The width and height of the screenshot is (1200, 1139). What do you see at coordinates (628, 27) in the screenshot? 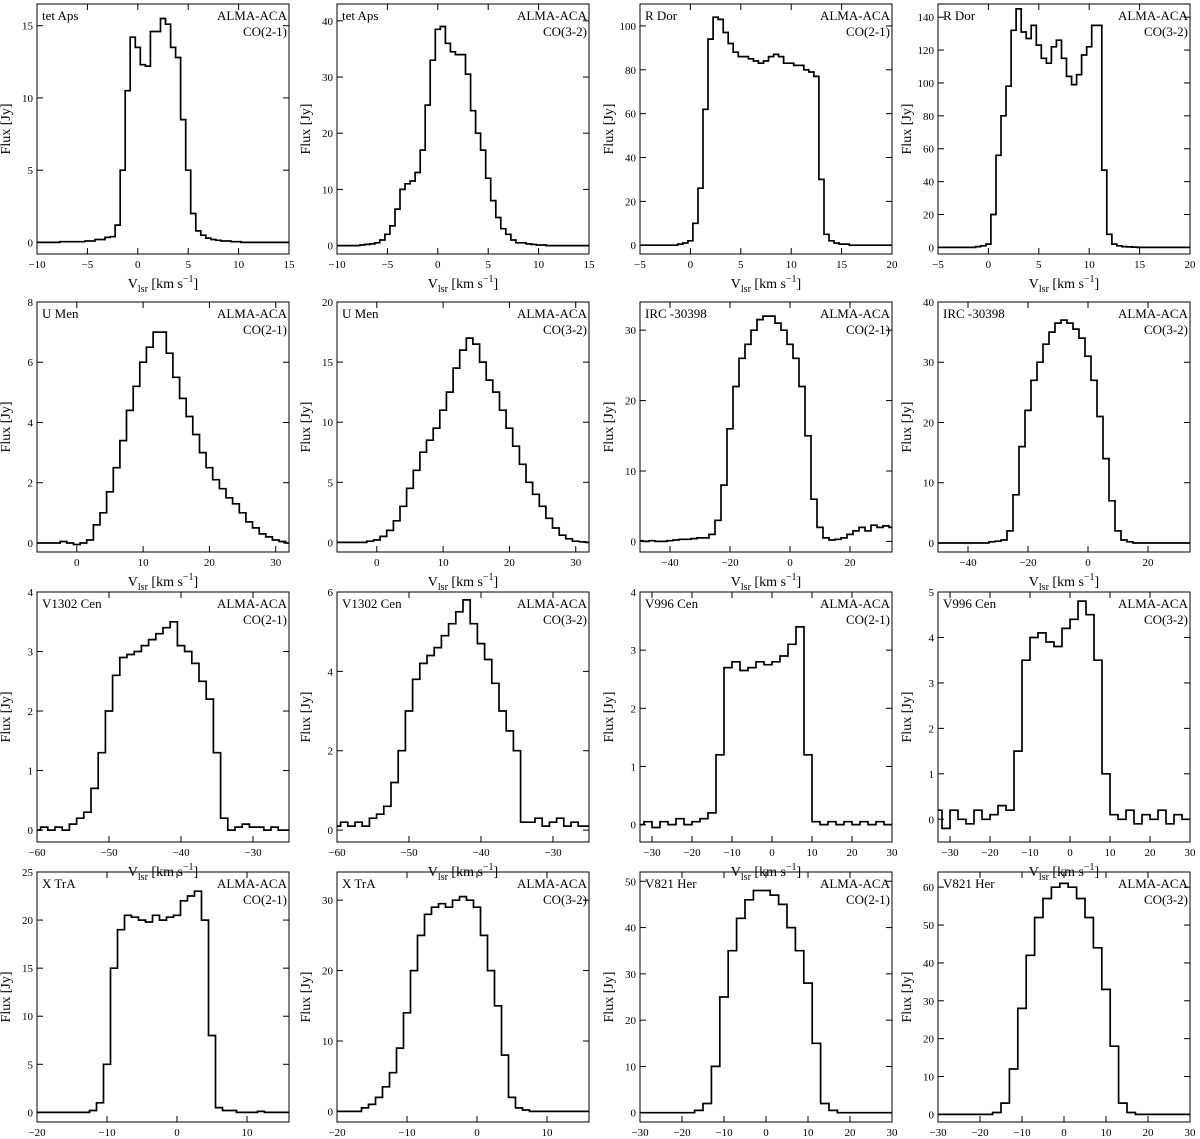
I see `y-tick-label: 100` at bounding box center [628, 27].